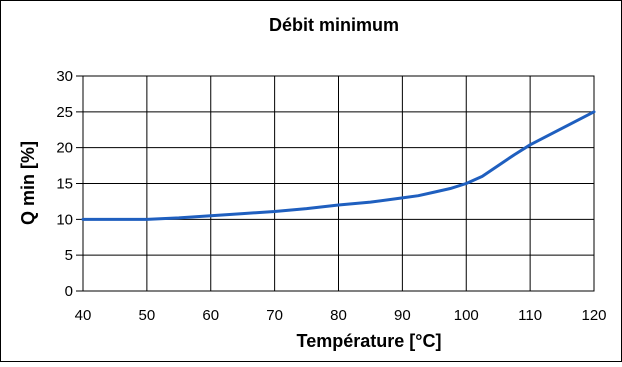 This screenshot has height=367, width=622. What do you see at coordinates (369, 341) in the screenshot?
I see `x-axis-label: Température [°C]` at bounding box center [369, 341].